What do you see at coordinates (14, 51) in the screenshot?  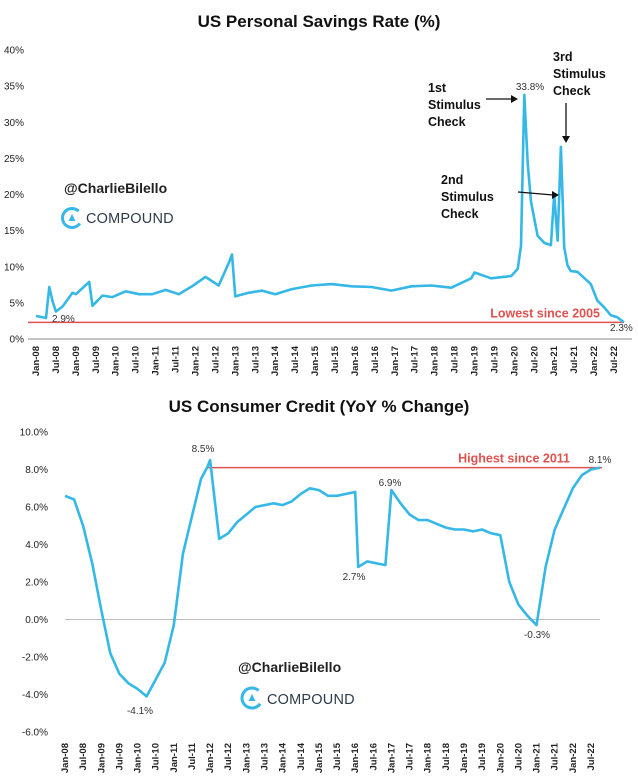 I see `y-tick-label: 40%` at bounding box center [14, 51].